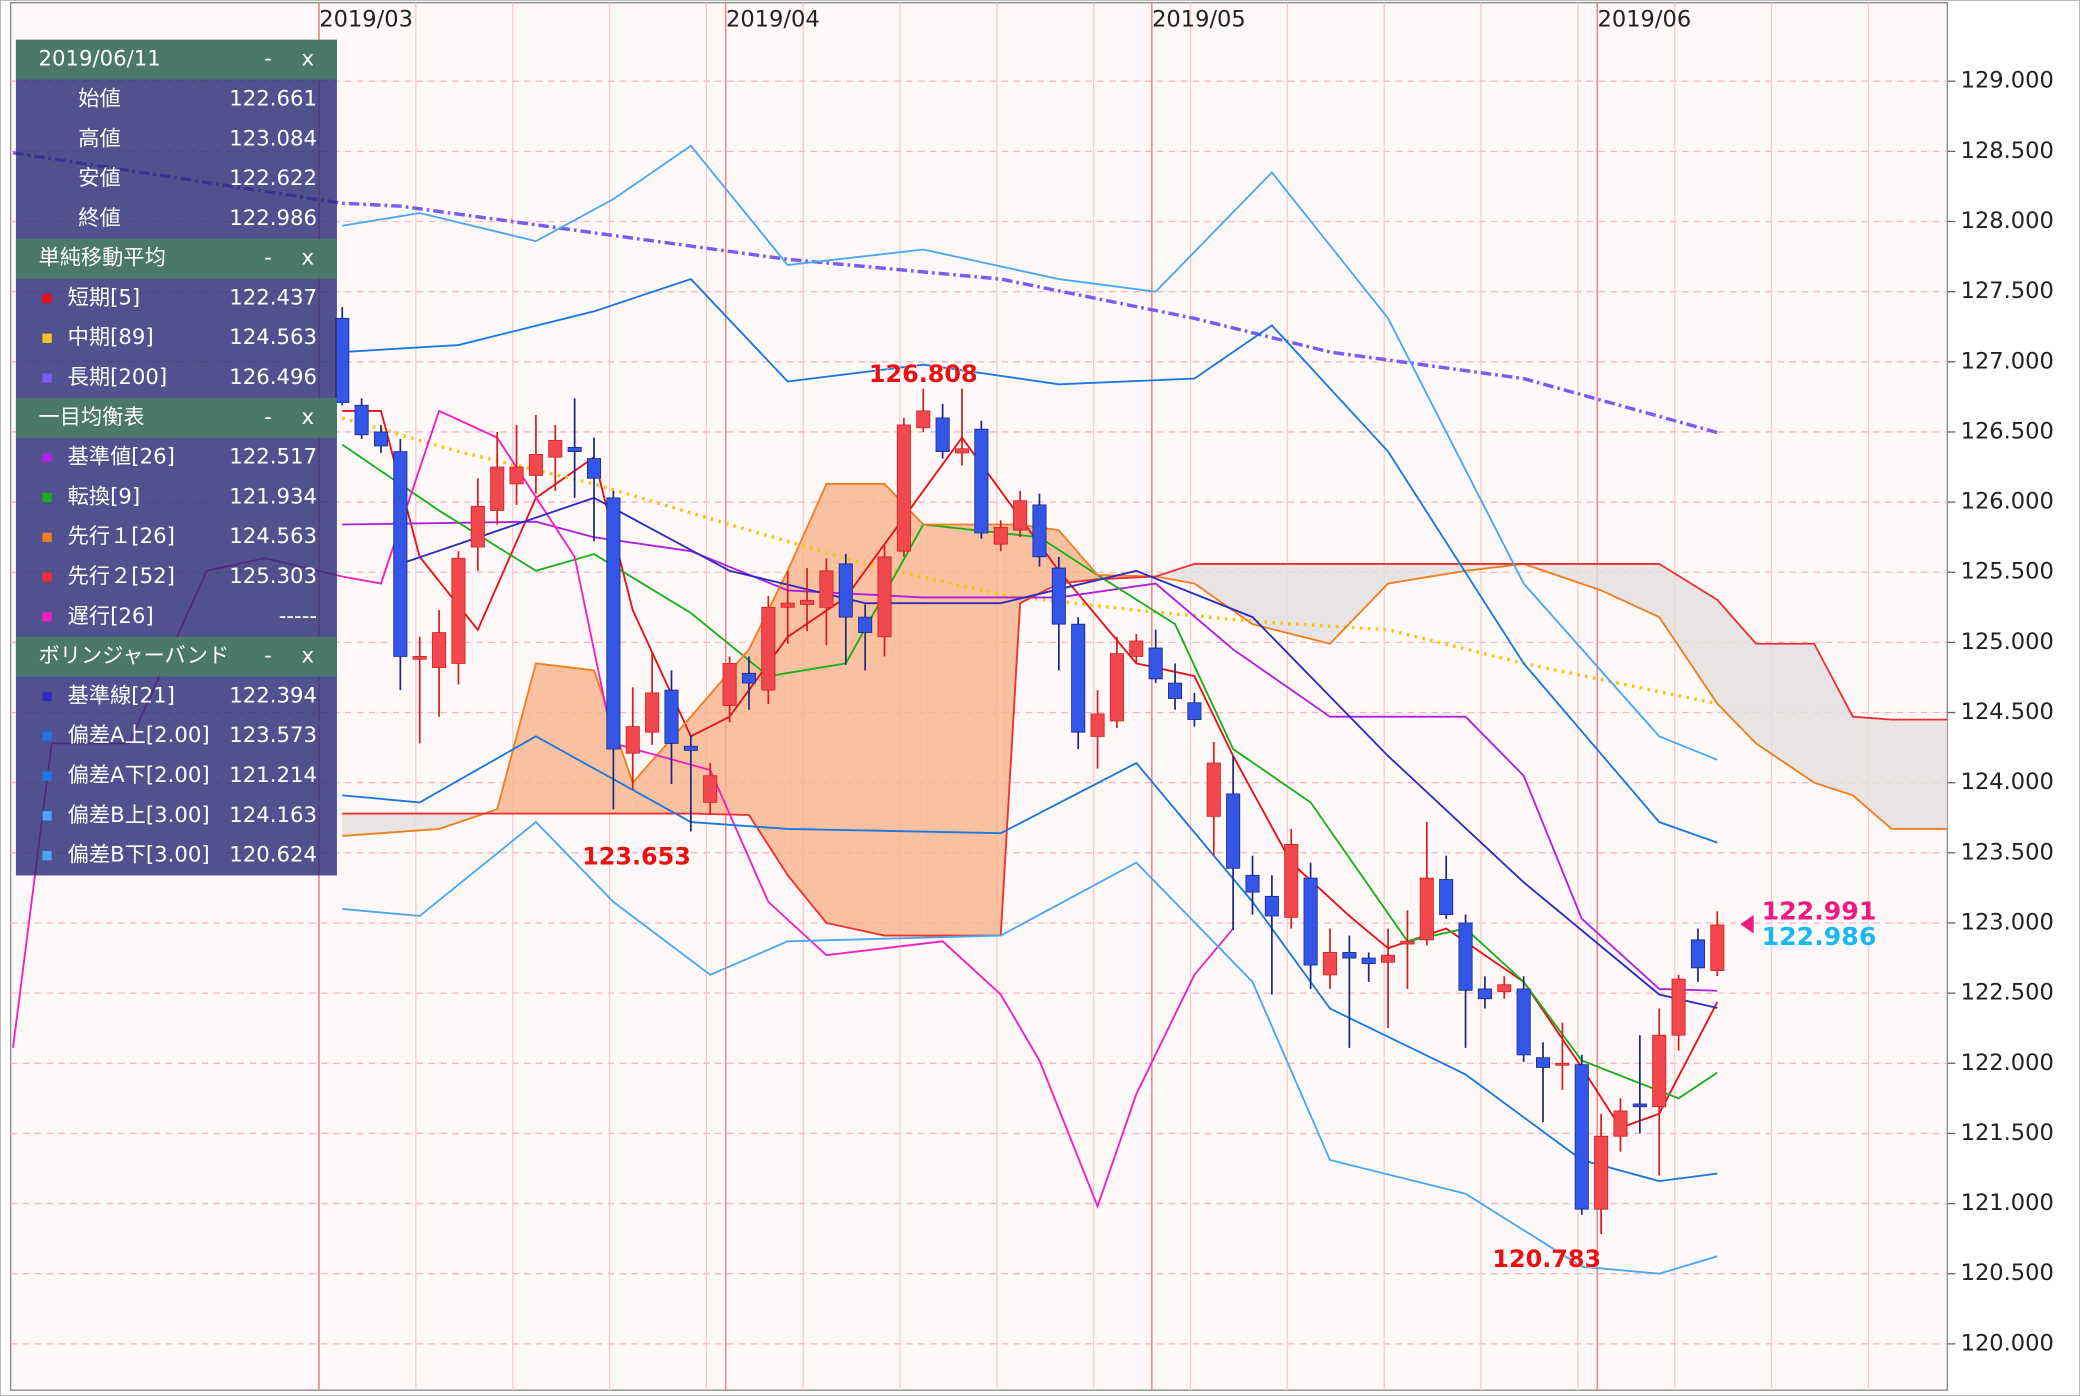 Image resolution: width=2080 pixels, height=1396 pixels. I want to click on panel-header-title: 一目均衡表, so click(91, 417).